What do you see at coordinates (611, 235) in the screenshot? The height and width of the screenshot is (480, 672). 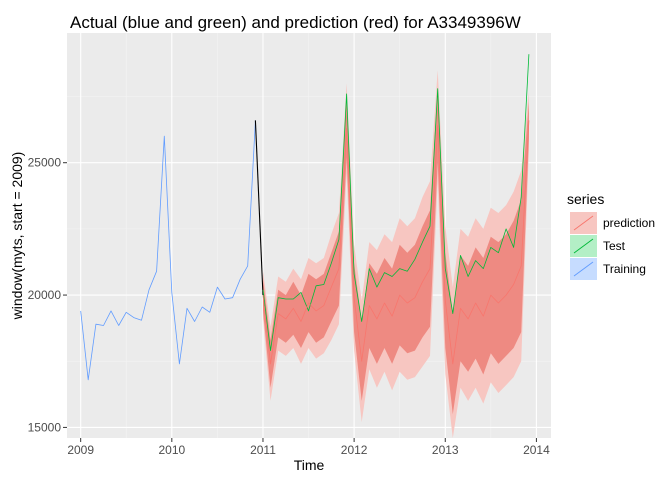 I see `legend: series prediction Test Training` at bounding box center [611, 235].